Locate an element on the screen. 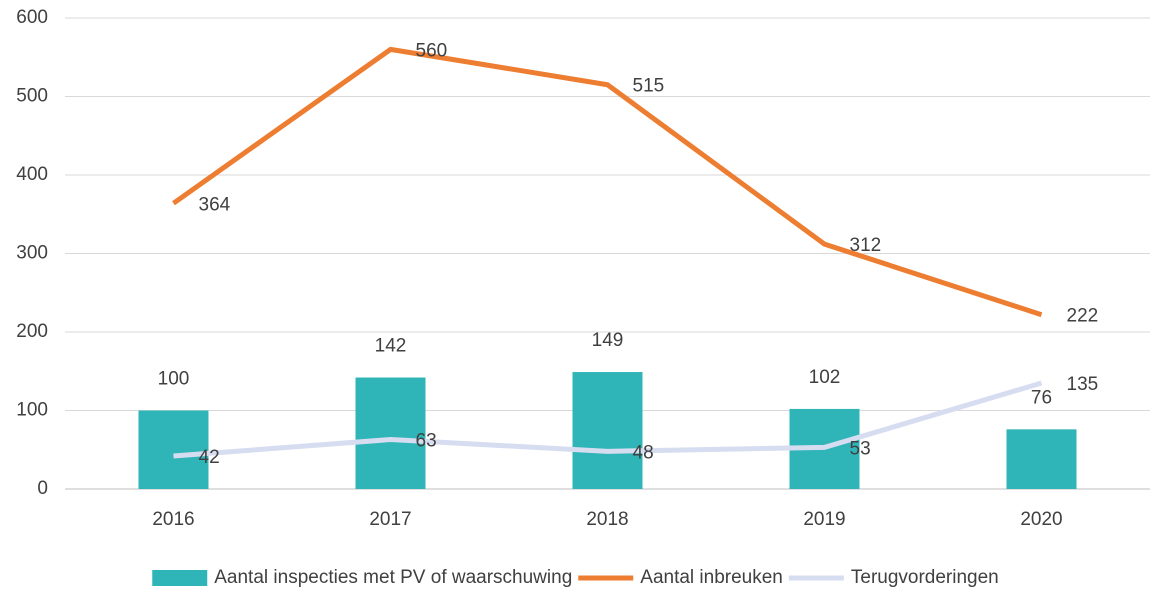 The width and height of the screenshot is (1151, 596). data-label: 42 is located at coordinates (209, 457).